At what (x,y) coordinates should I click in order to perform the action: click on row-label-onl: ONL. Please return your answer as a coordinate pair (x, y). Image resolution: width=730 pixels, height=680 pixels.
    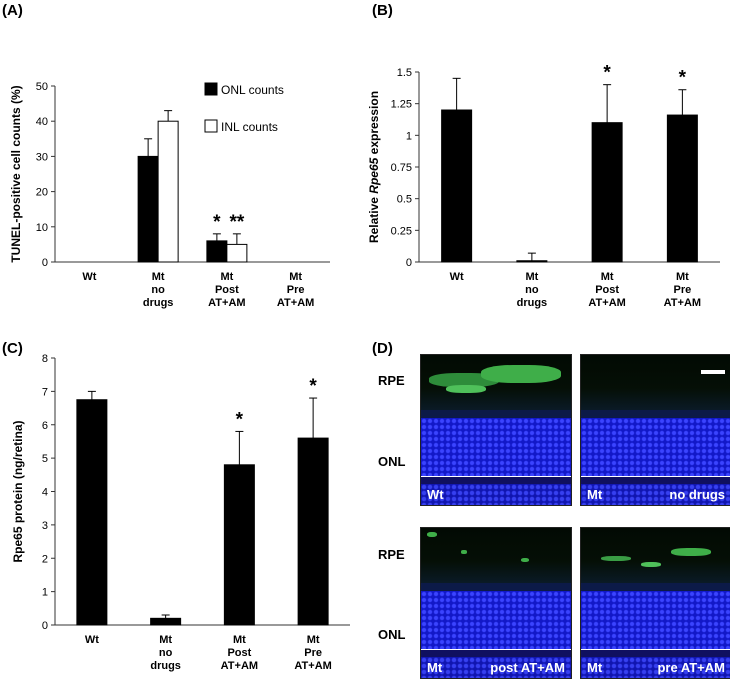
    Looking at the image, I should click on (392, 461).